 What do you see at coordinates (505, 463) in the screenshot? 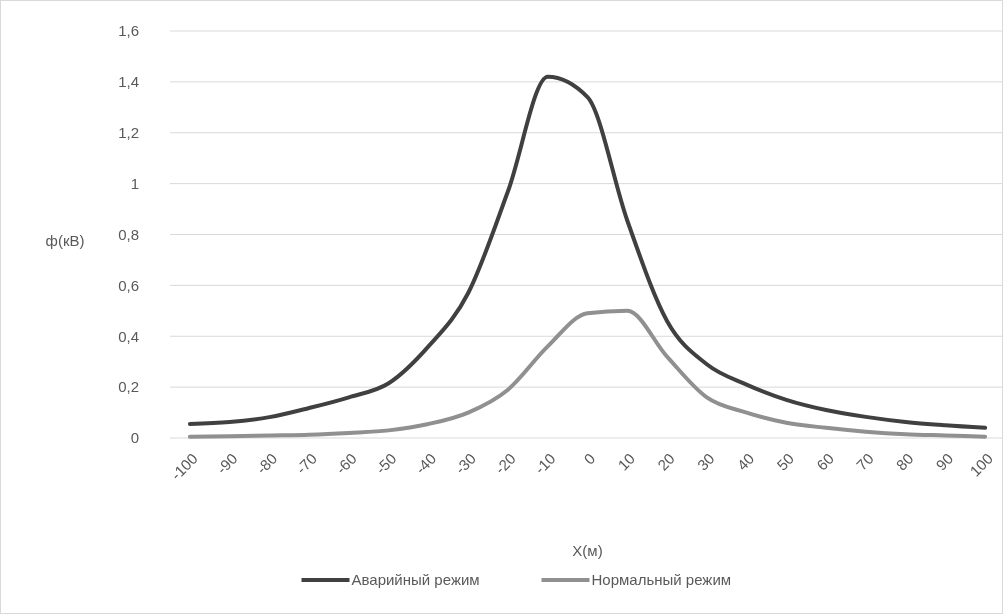
I see `x-tick-label: -20` at bounding box center [505, 463].